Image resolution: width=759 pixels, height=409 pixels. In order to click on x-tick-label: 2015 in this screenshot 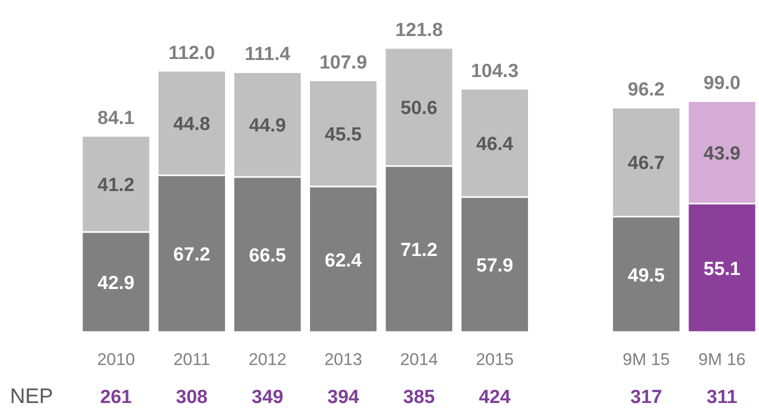, I will do `click(495, 359)`.